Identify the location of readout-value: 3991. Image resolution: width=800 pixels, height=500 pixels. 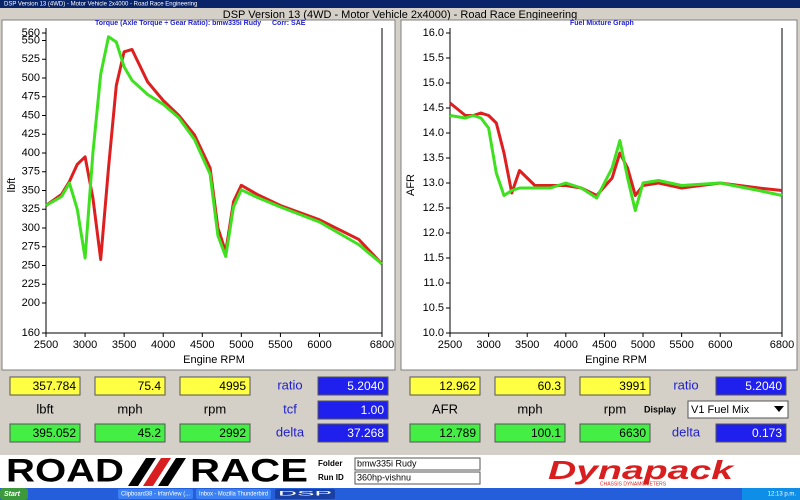
(632, 386).